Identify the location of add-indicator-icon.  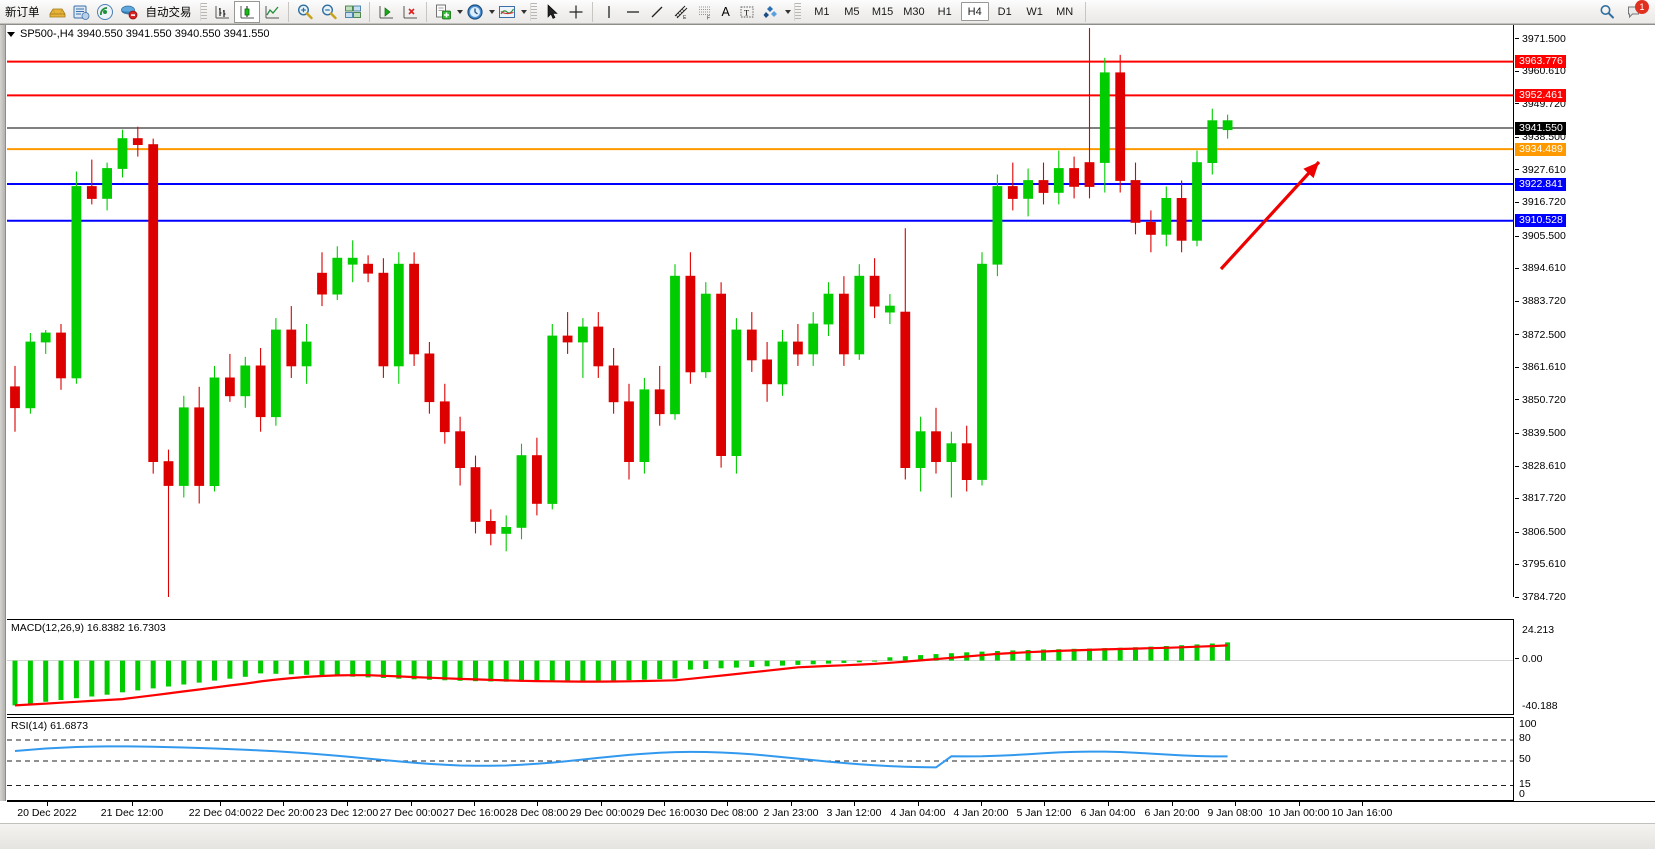
(443, 12).